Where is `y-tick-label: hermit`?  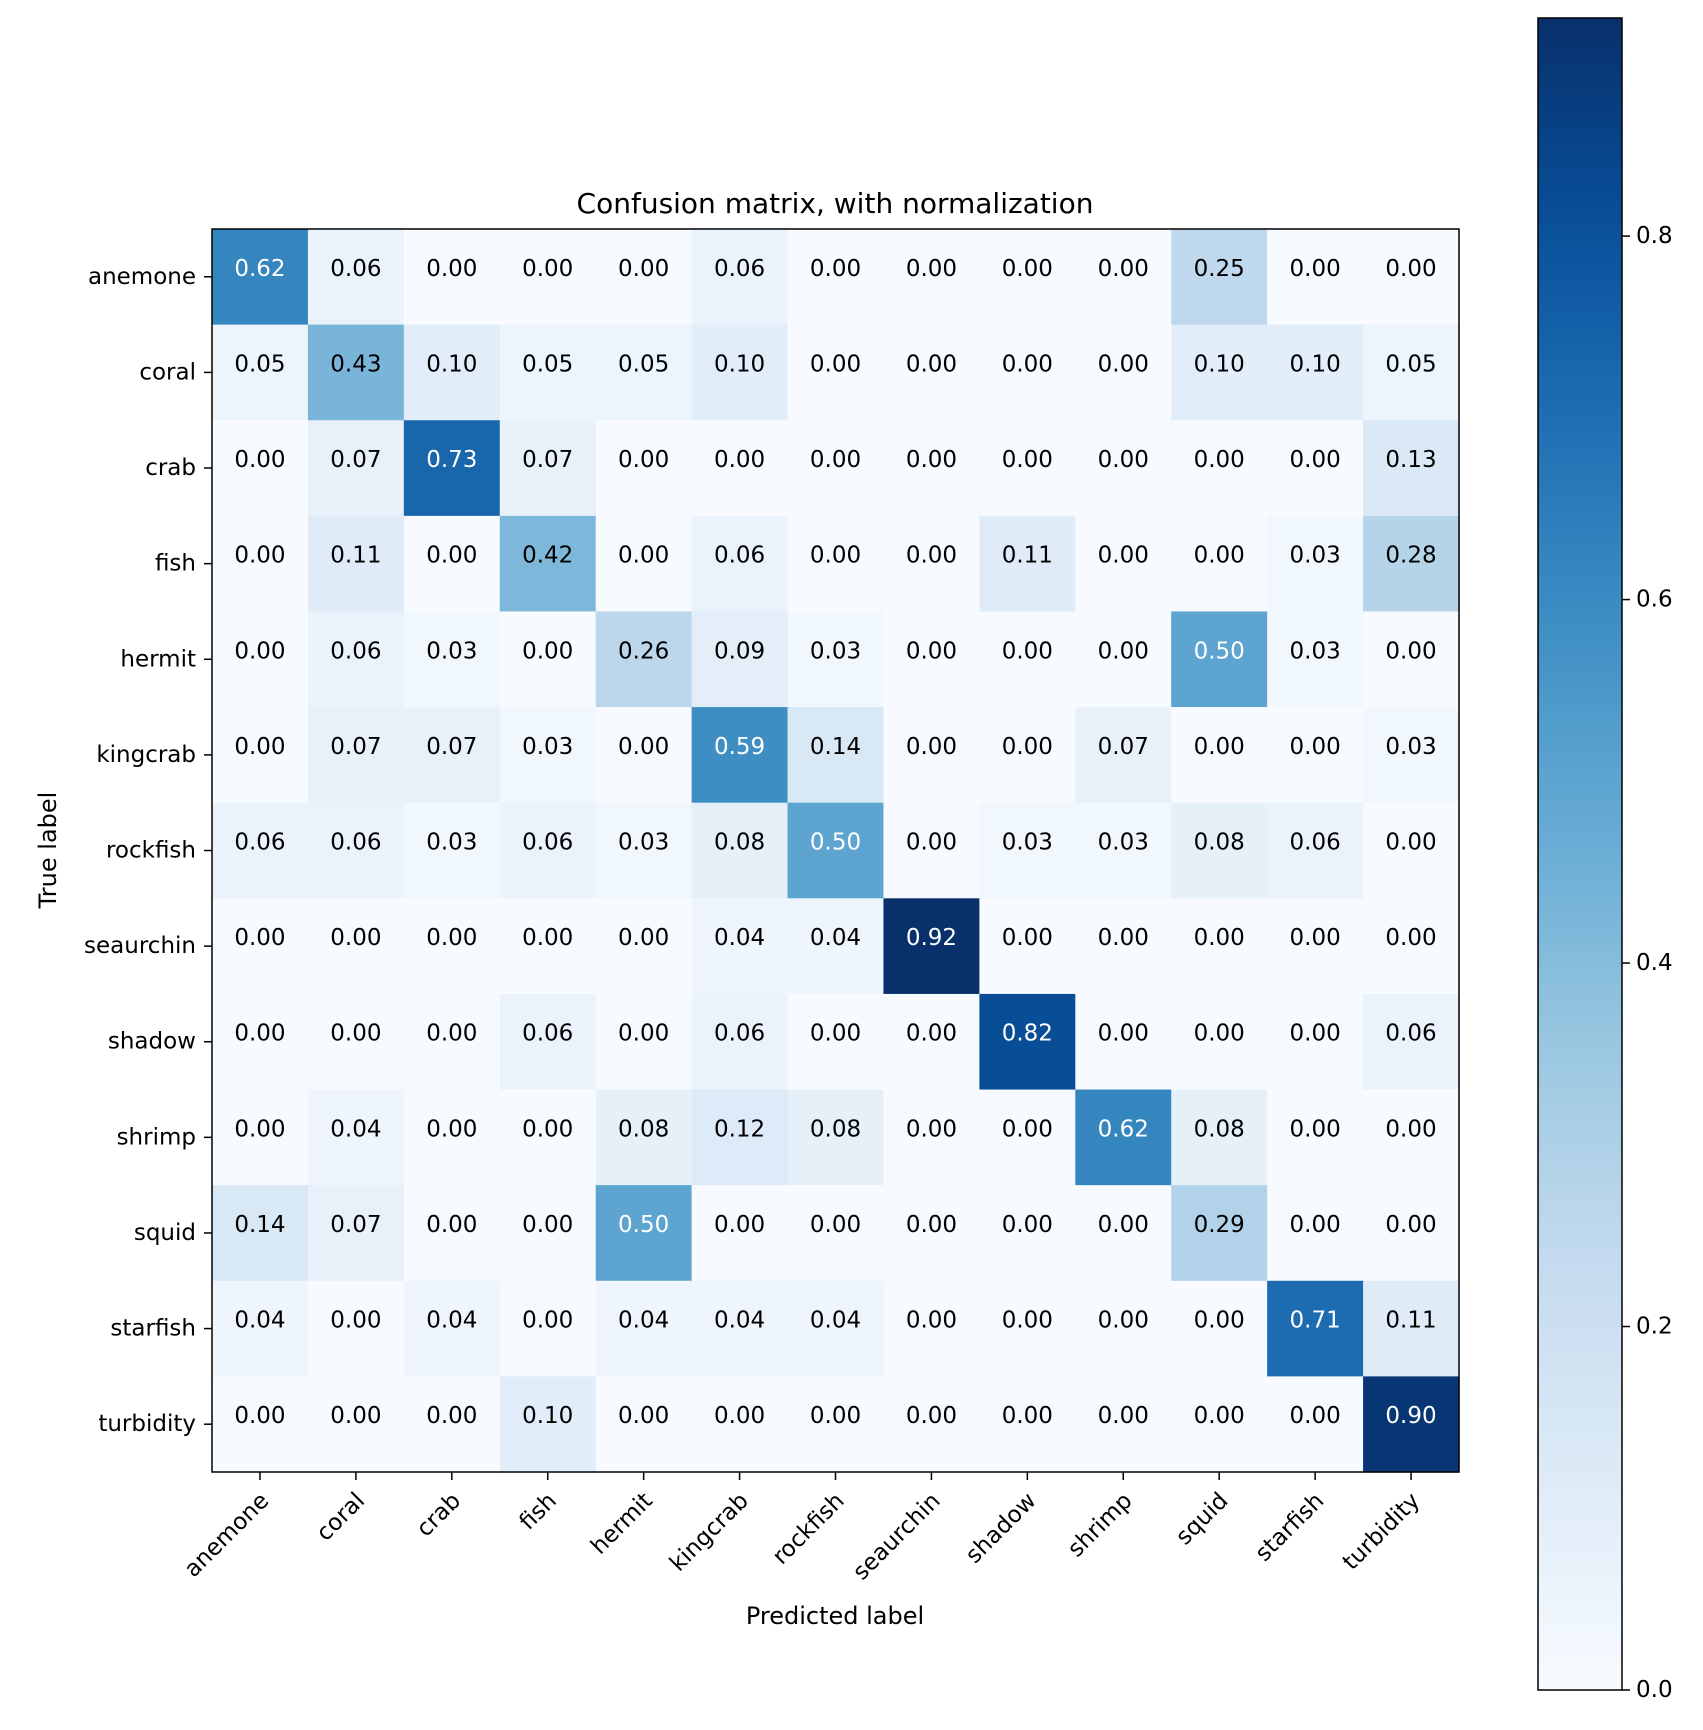 y-tick-label: hermit is located at coordinates (158, 659).